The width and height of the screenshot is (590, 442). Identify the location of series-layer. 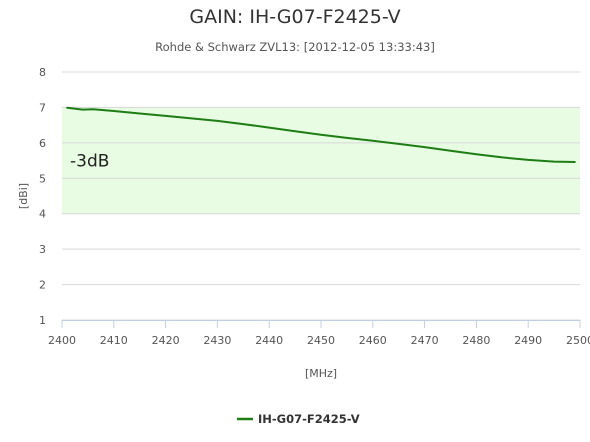
(321, 134).